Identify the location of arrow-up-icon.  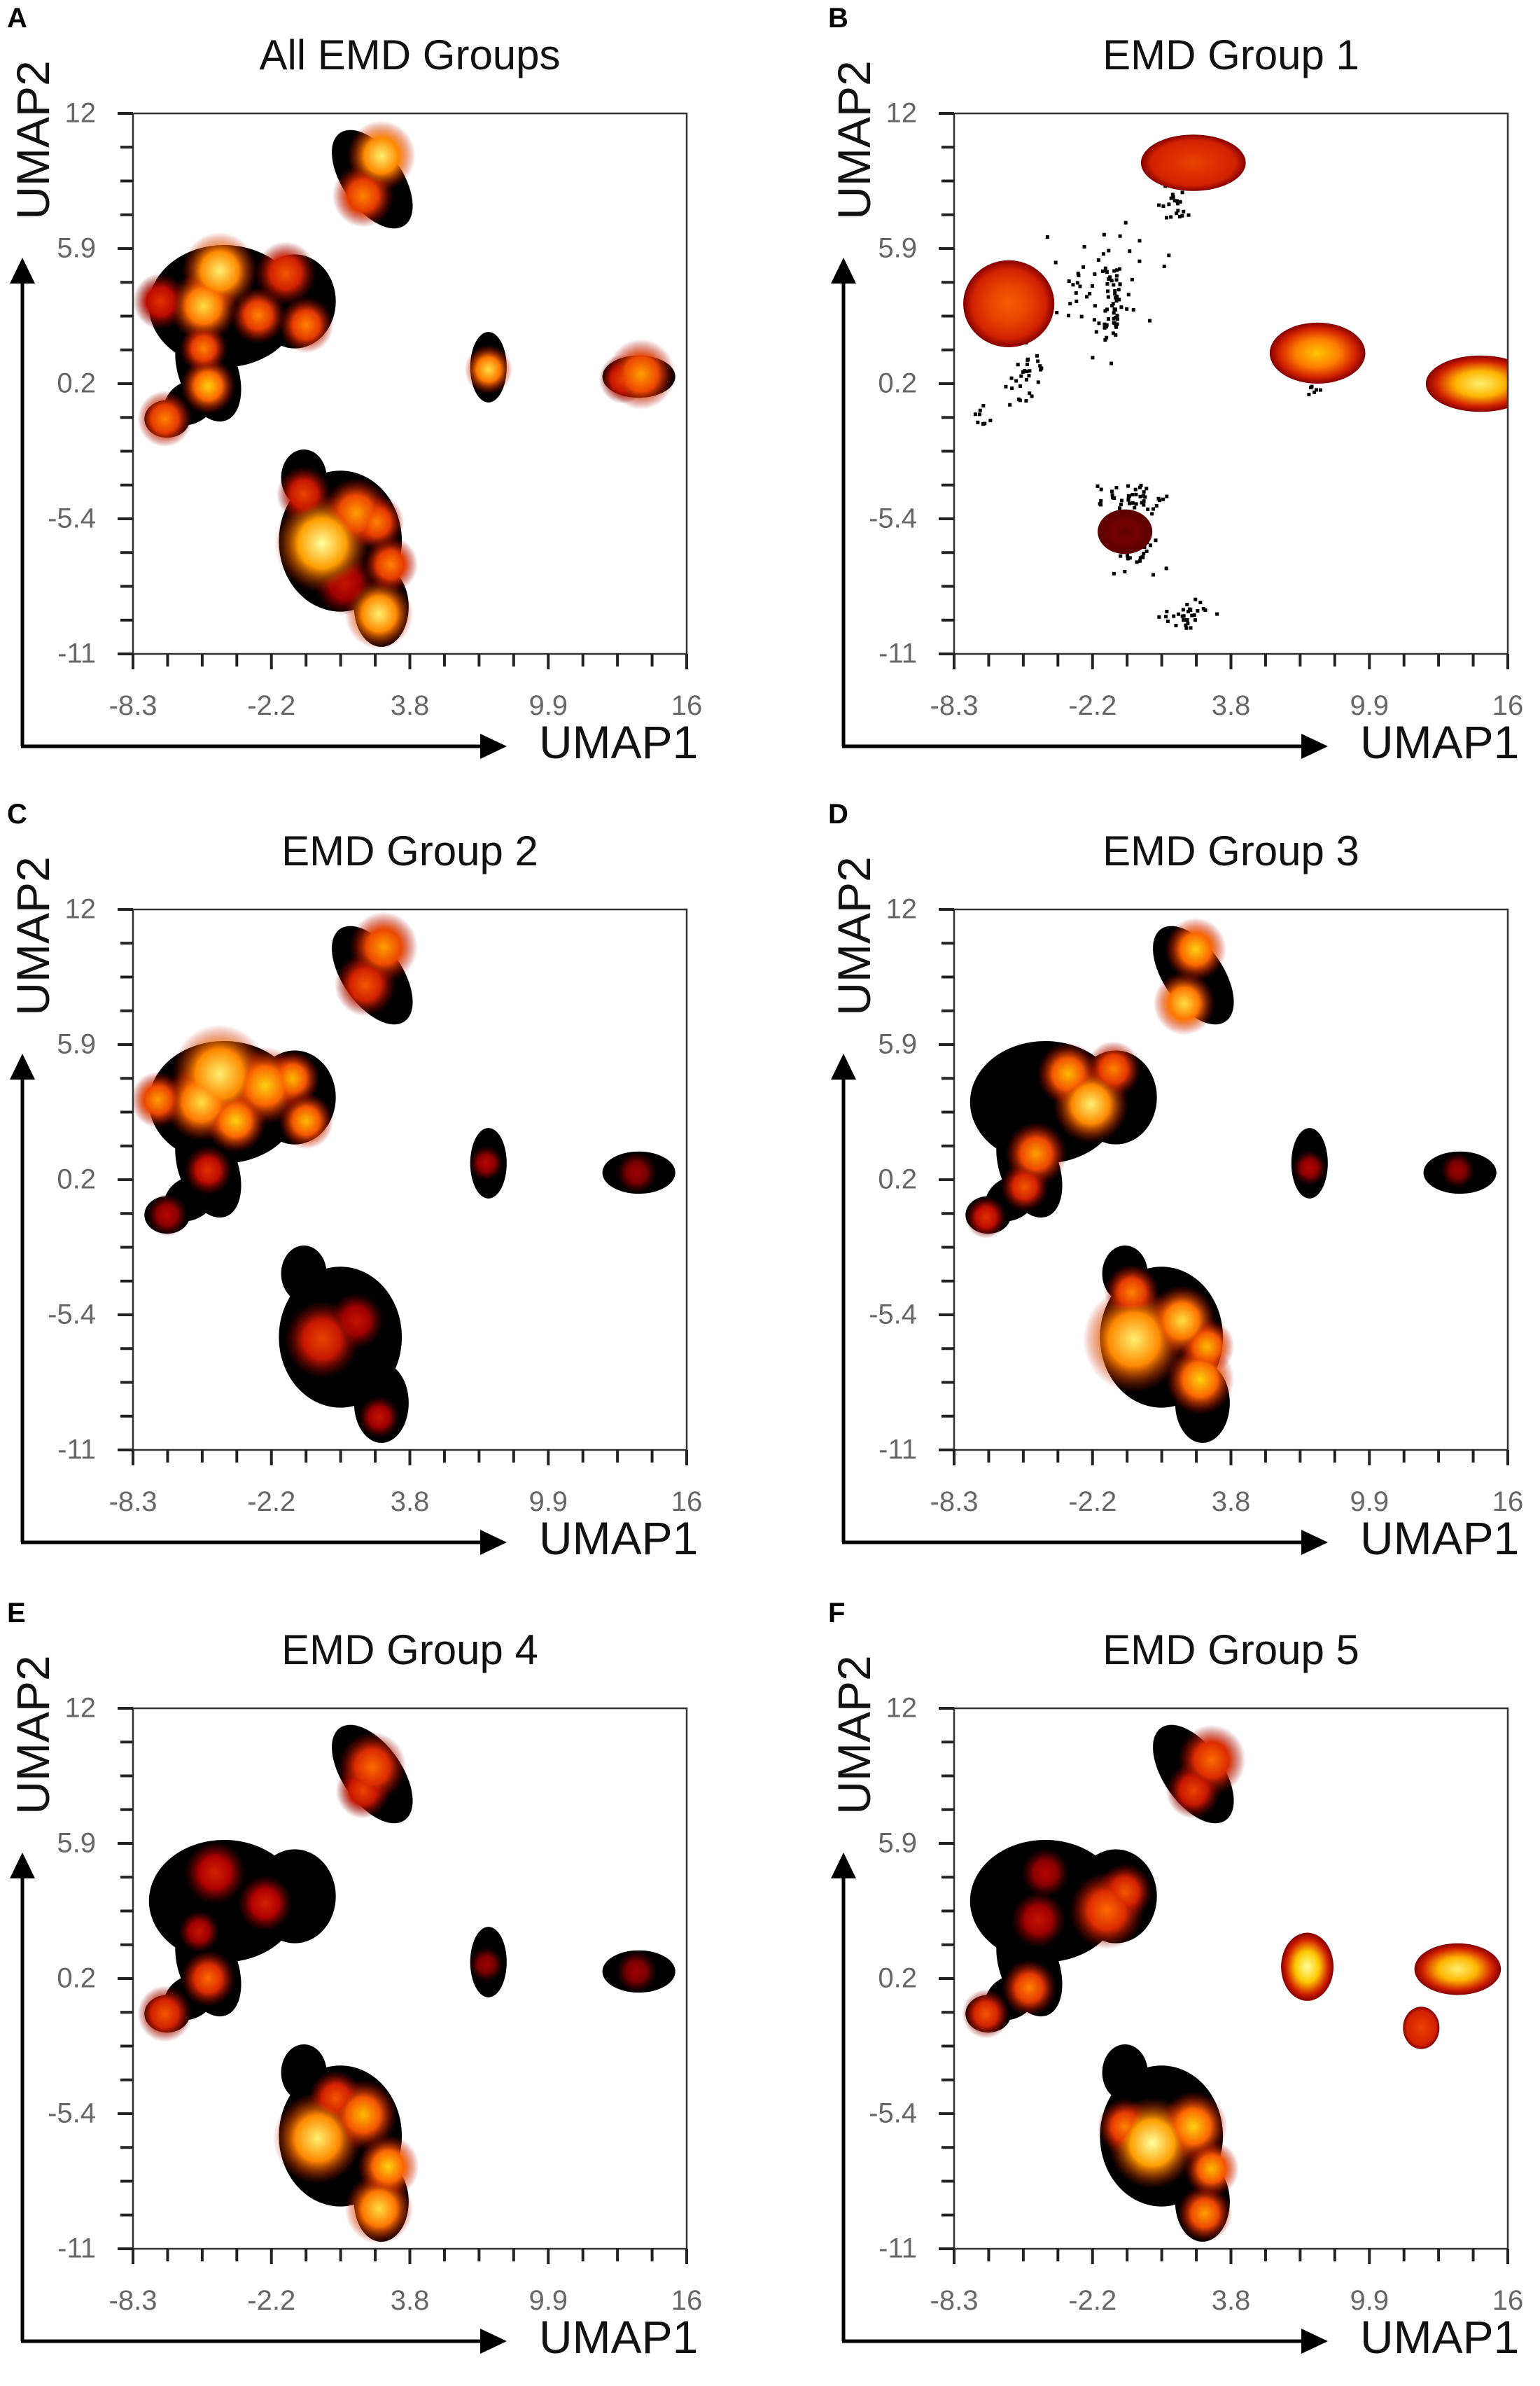
(22, 1865).